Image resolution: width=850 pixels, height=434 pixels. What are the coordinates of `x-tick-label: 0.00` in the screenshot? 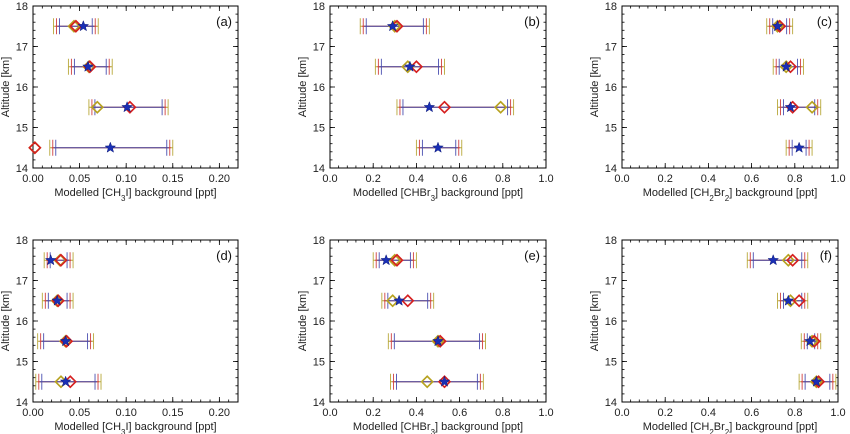 It's located at (32, 179).